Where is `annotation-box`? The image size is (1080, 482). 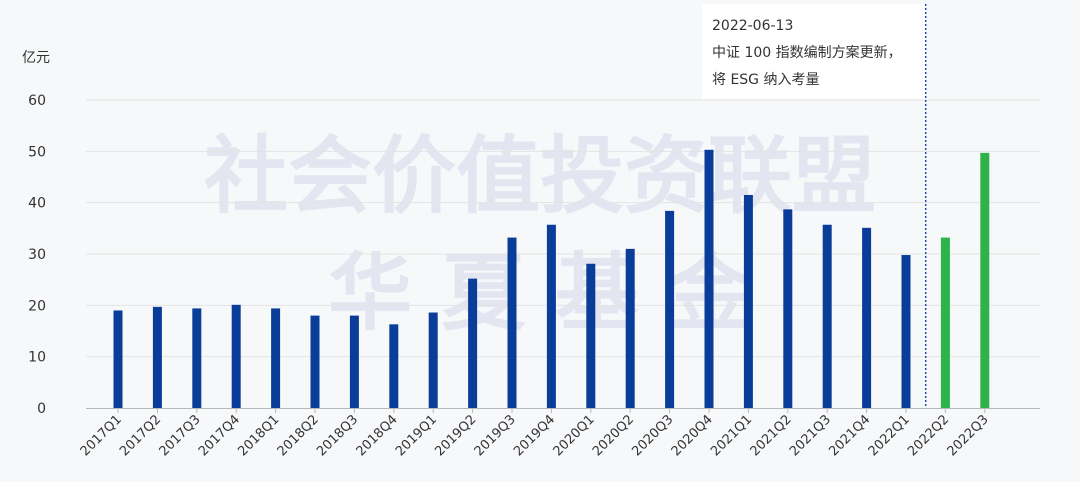
annotation-box is located at coordinates (814, 51).